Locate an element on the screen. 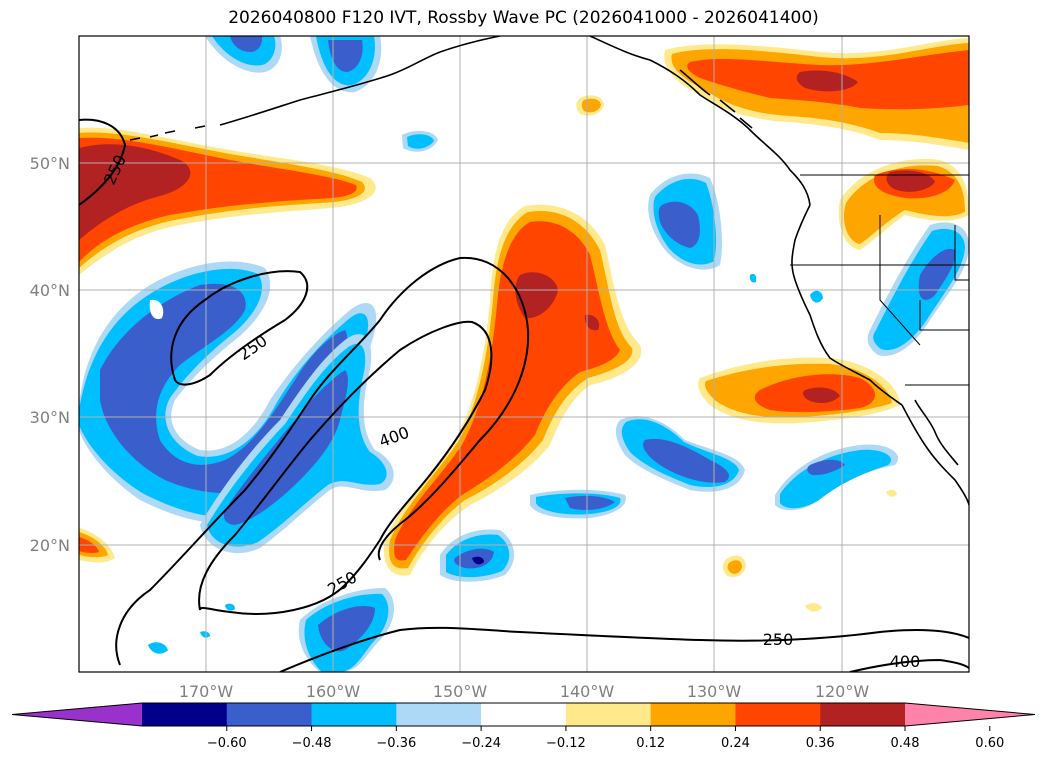 The width and height of the screenshot is (1047, 765). longitude-labels: 170°W 160°W 150°W 140°W 130°W 120°W is located at coordinates (524, 691).